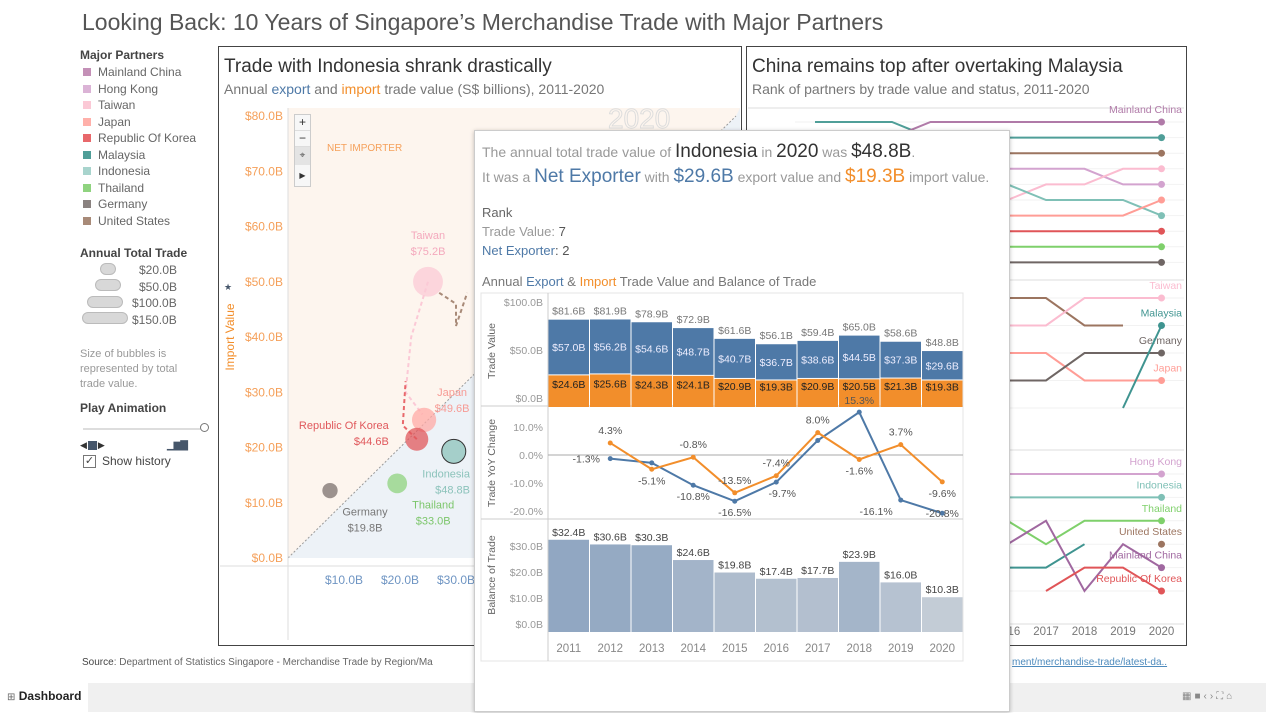 Image resolution: width=1266 pixels, height=713 pixels. I want to click on balance-value-label: $17.7B, so click(817, 571).